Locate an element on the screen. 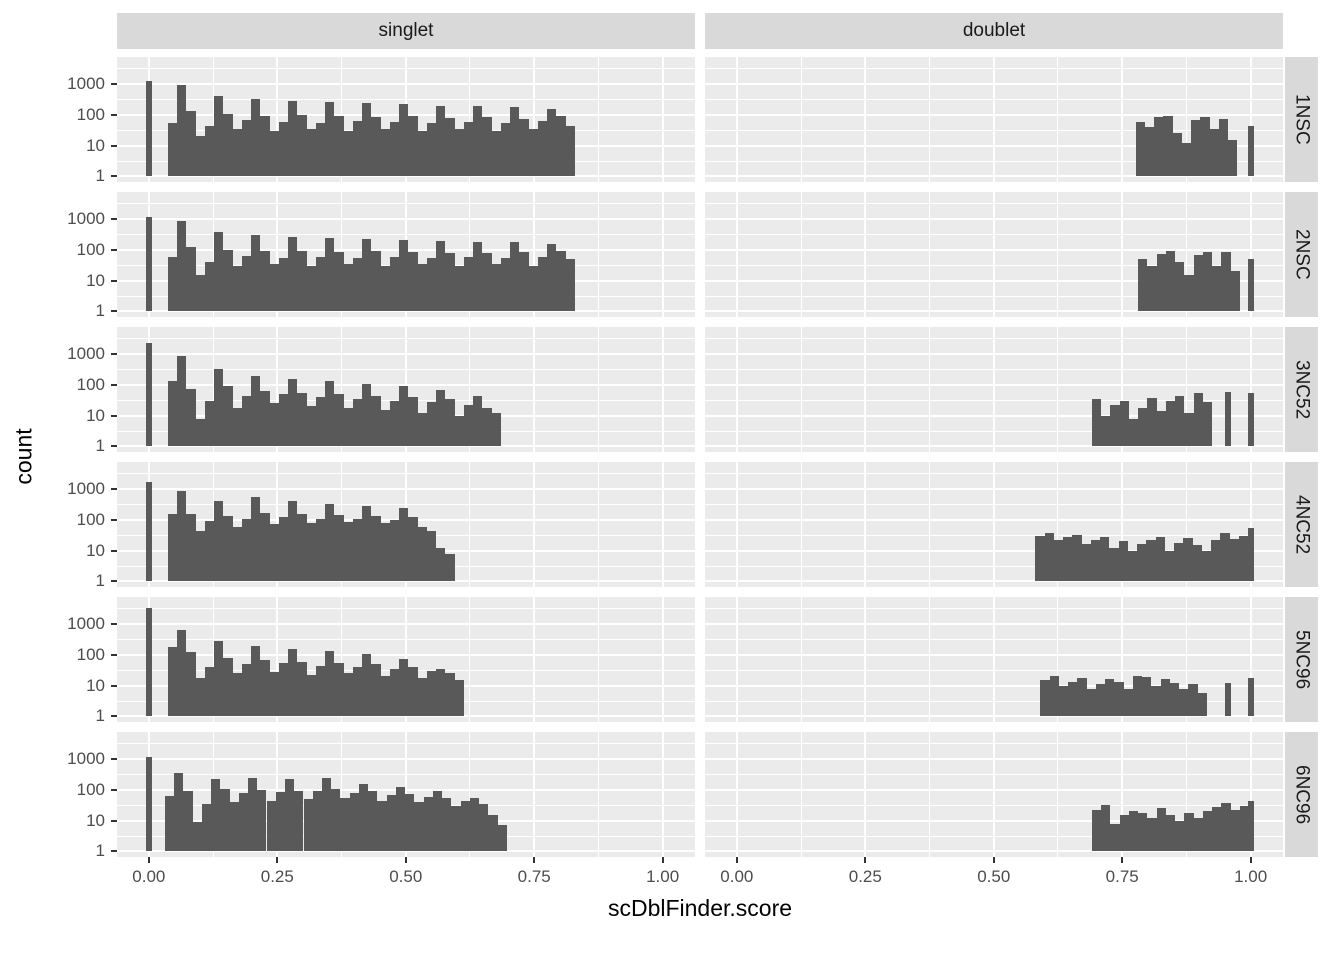 This screenshot has width=1344, height=960. panel-singlet-6nc96 is located at coordinates (406, 794).